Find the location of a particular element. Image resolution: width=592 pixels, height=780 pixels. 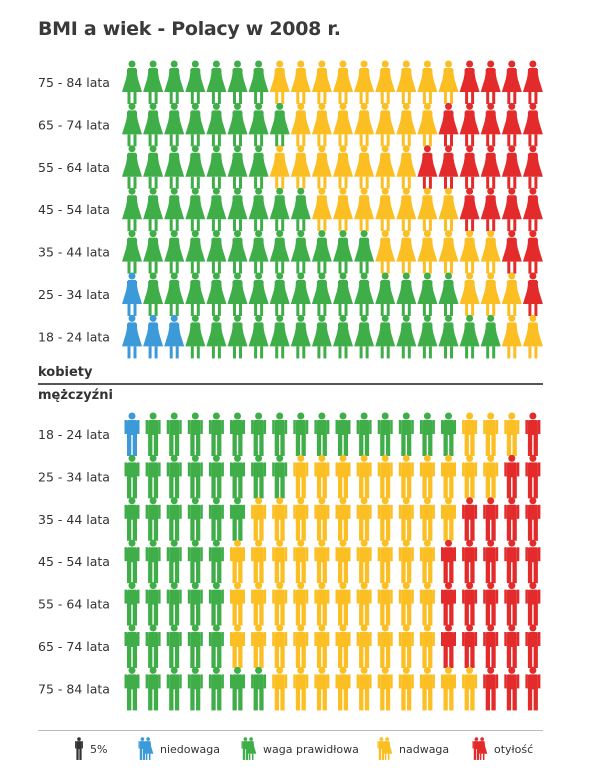

row-men-6: 75 - 84 lata is located at coordinates (289, 688).